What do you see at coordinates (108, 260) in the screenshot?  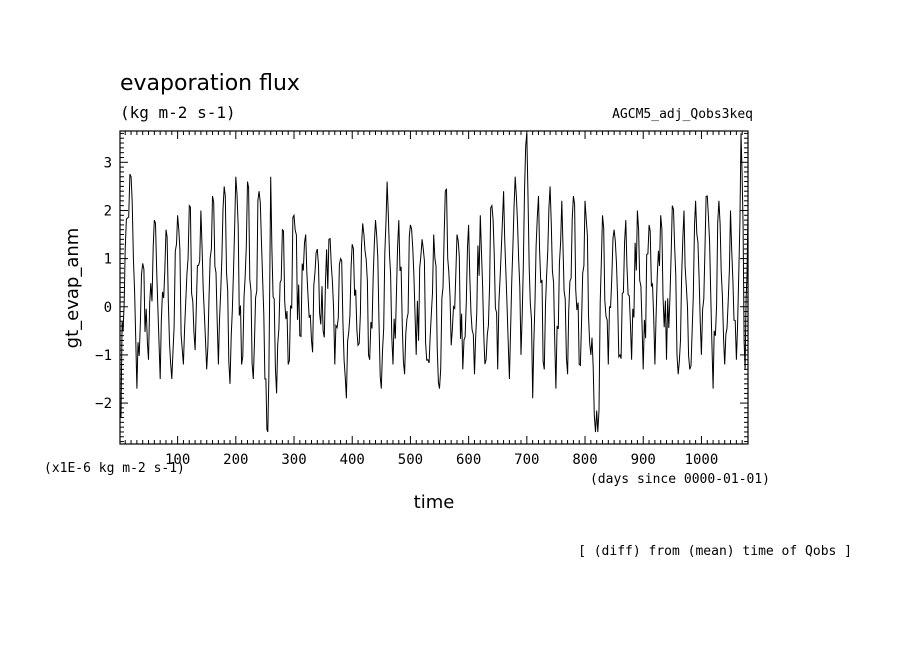 I see `y-tick-label: 1` at bounding box center [108, 260].